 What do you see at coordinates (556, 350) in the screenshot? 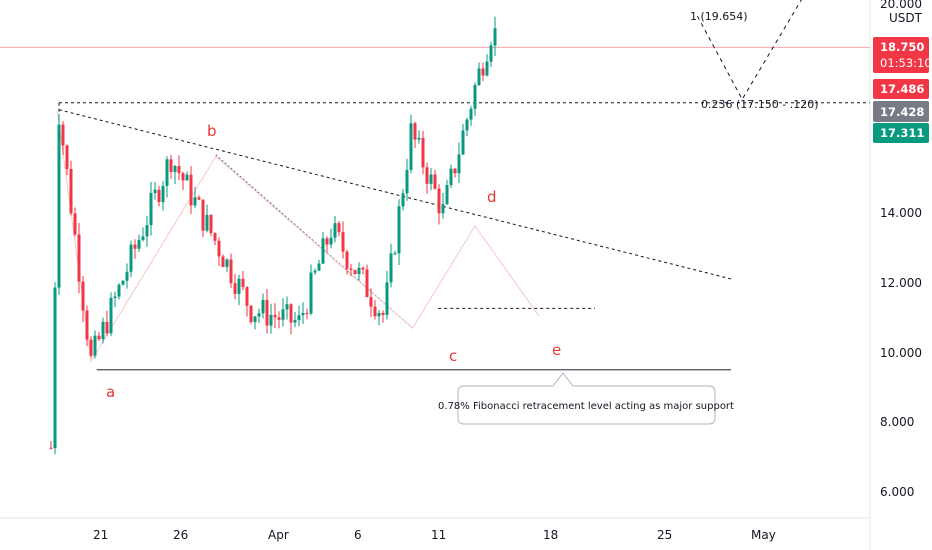
I see `wave-label-e: e` at bounding box center [556, 350].